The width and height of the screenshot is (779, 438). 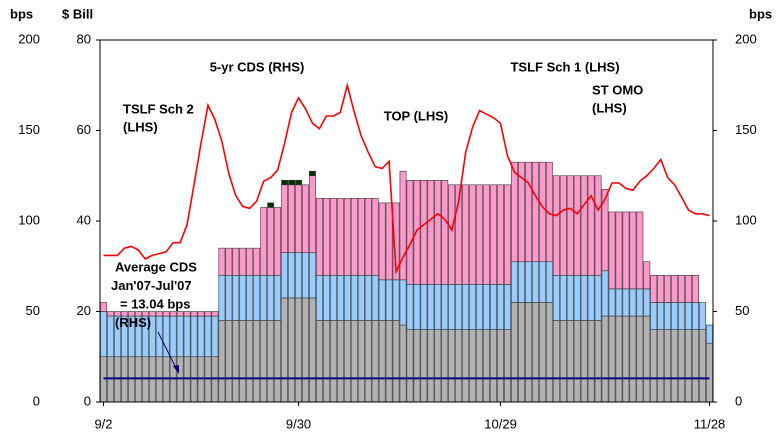 I want to click on x-tick-label: 9/30, so click(x=298, y=423).